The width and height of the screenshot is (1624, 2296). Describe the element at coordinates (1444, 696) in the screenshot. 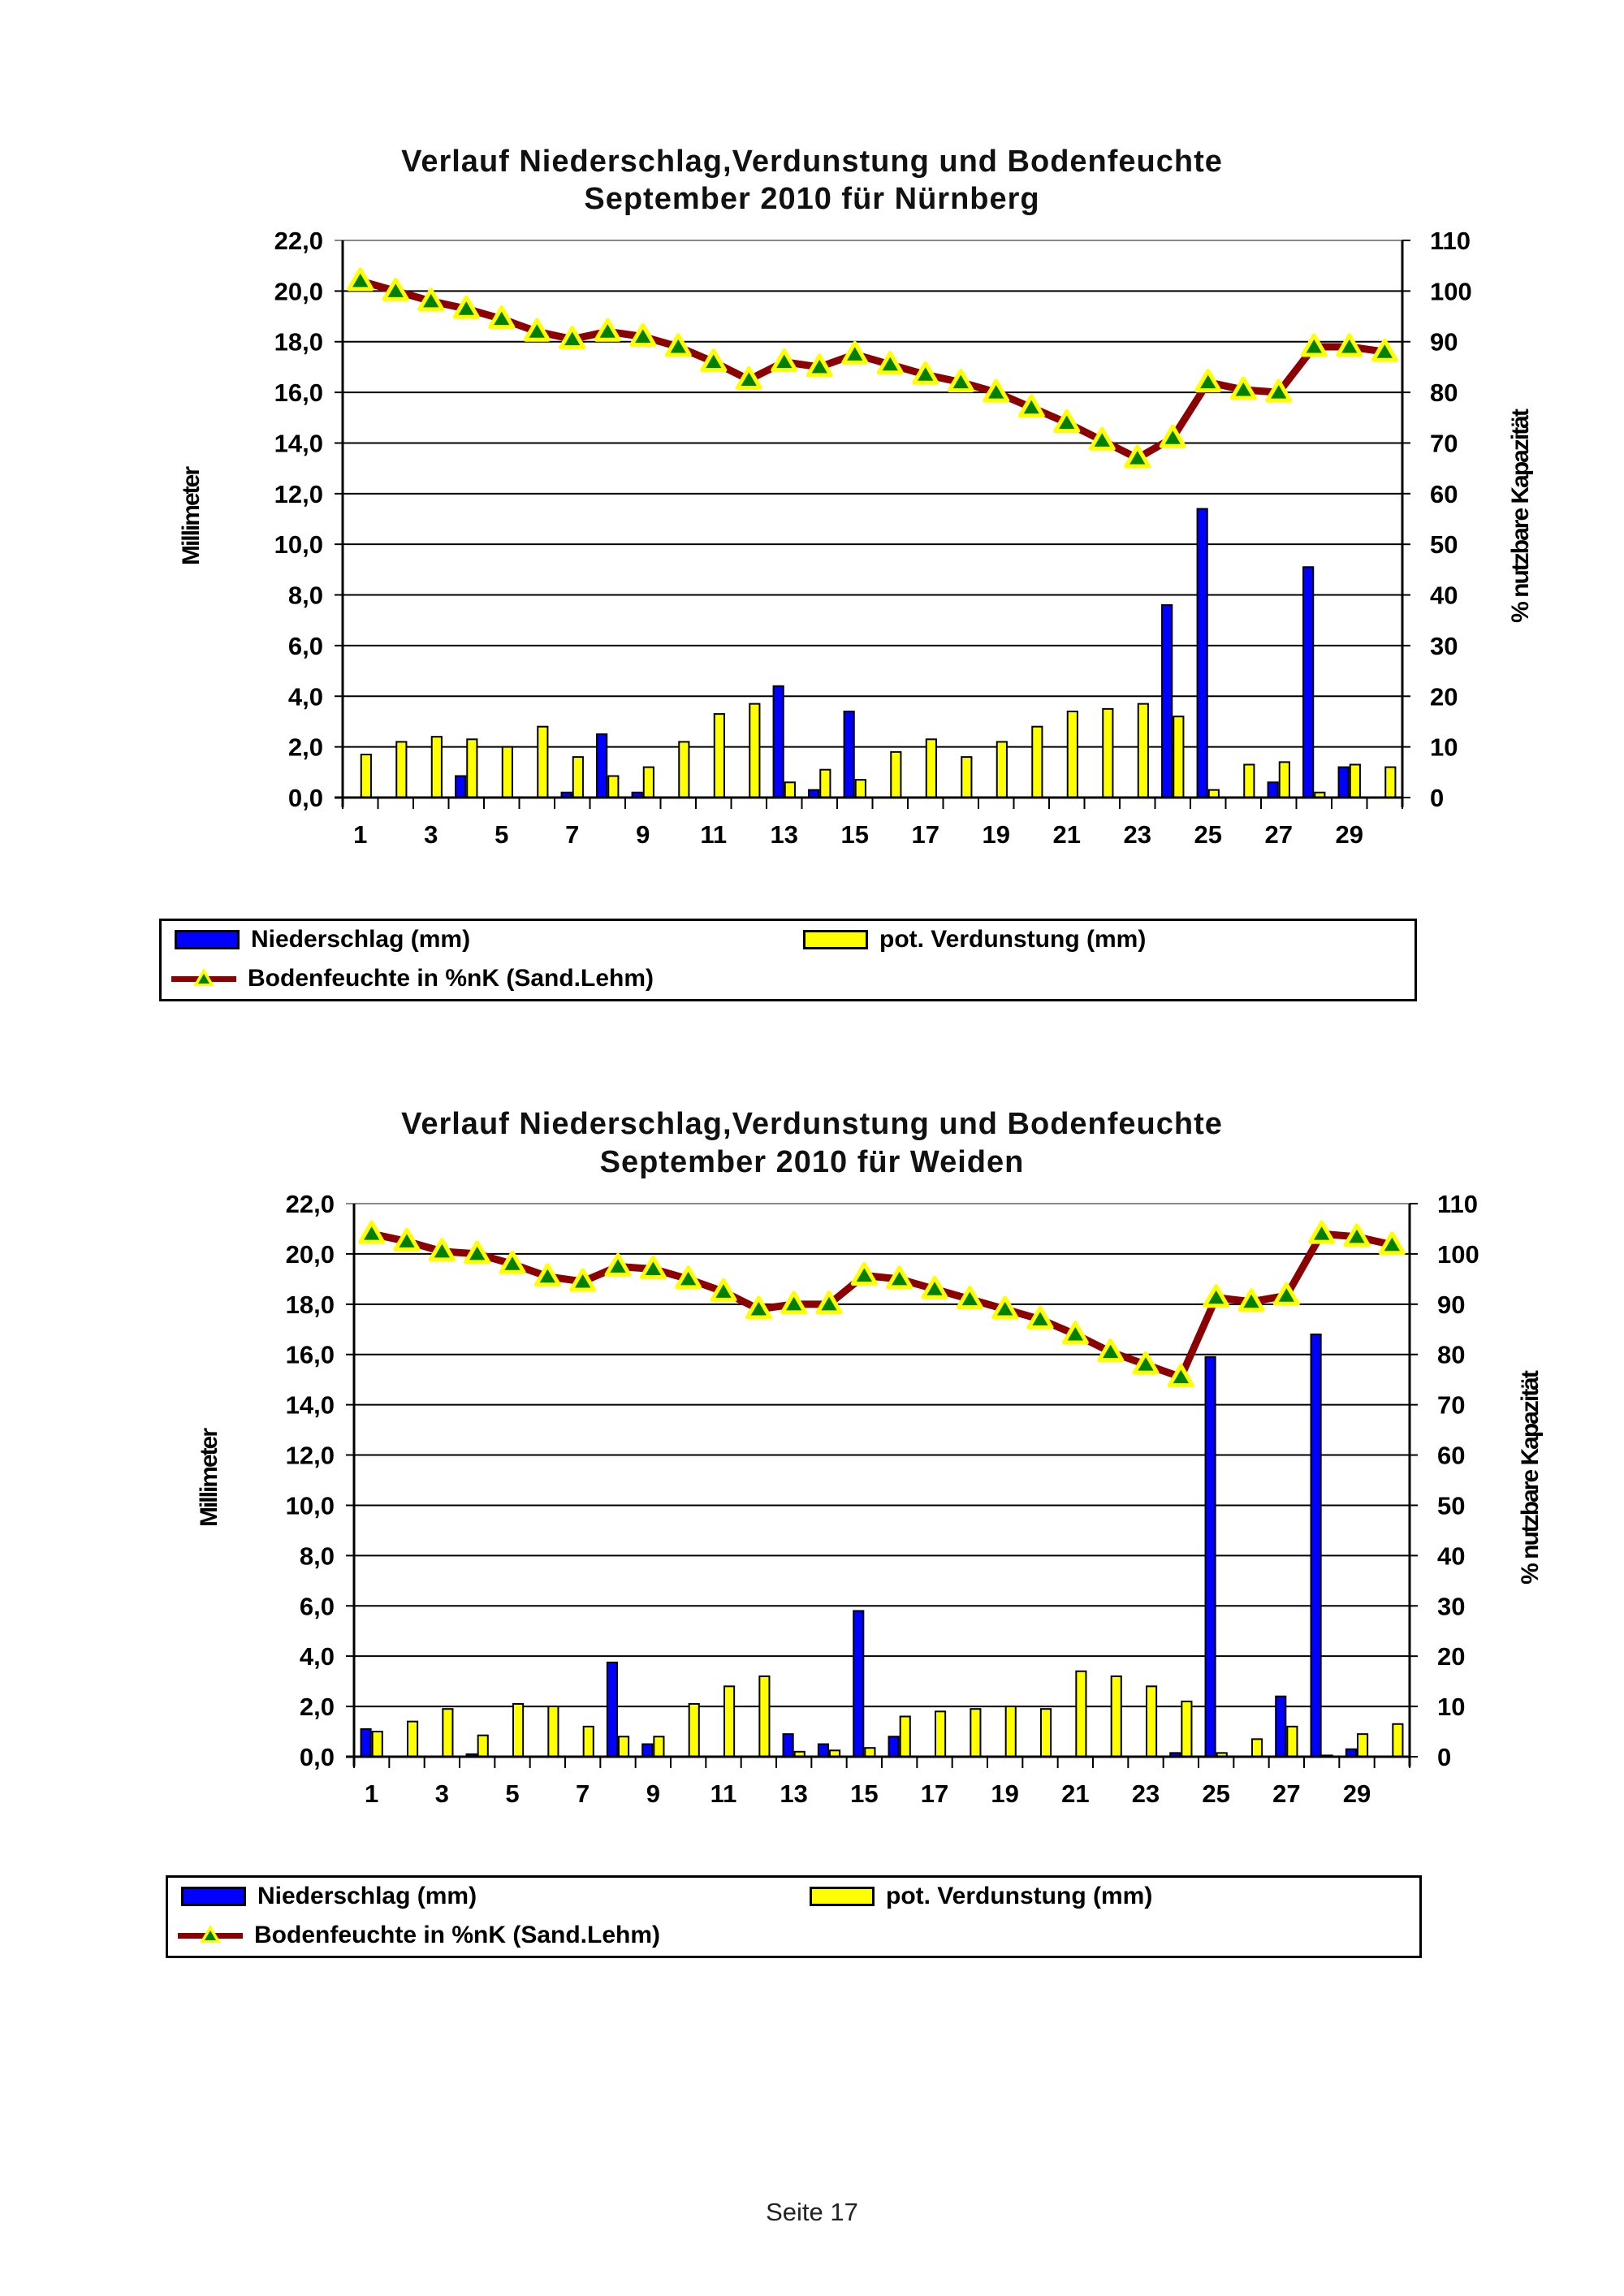

I see `y2-tick-label: 20` at that location.